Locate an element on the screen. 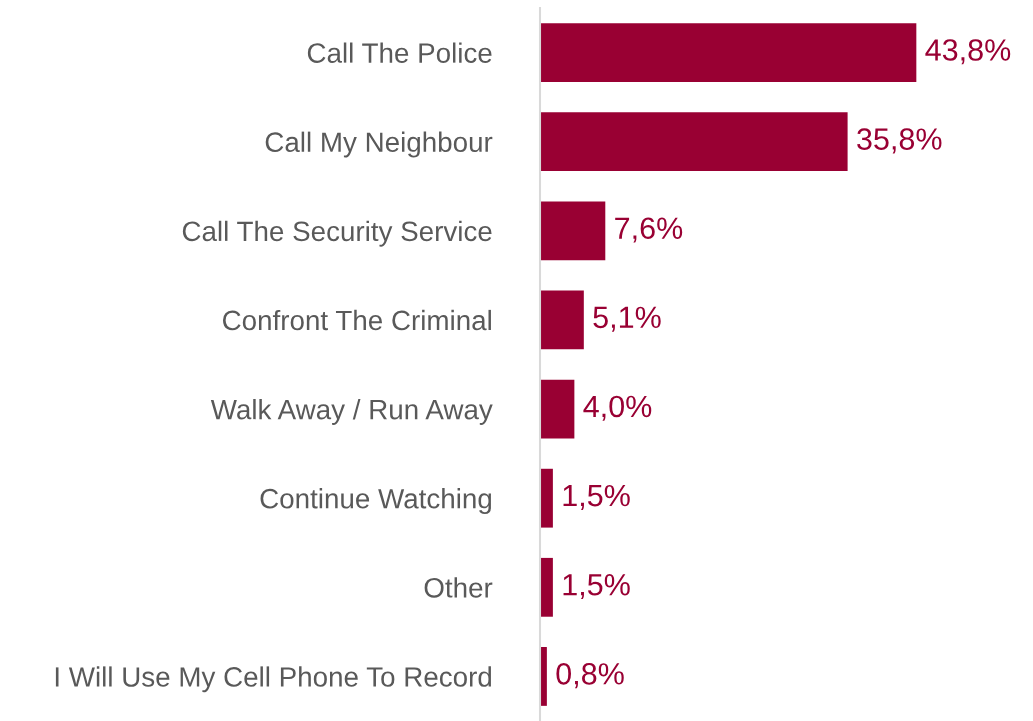  data-label: 4,0% is located at coordinates (617, 408).